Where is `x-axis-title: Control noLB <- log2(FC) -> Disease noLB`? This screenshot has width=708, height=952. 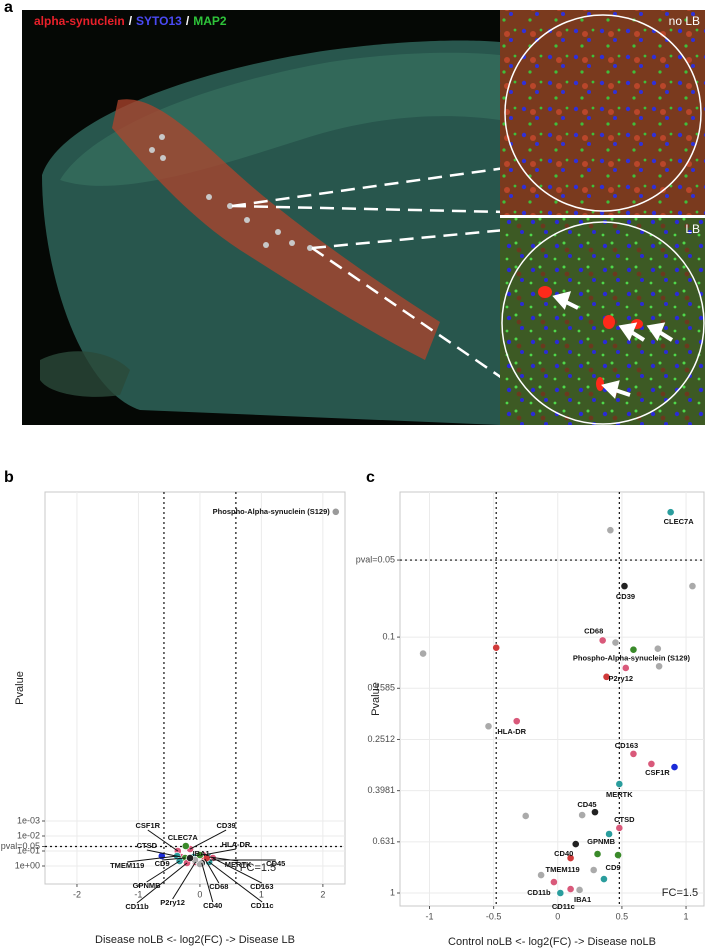 x-axis-title: Control noLB <- log2(FC) -> Disease noLB is located at coordinates (552, 942).